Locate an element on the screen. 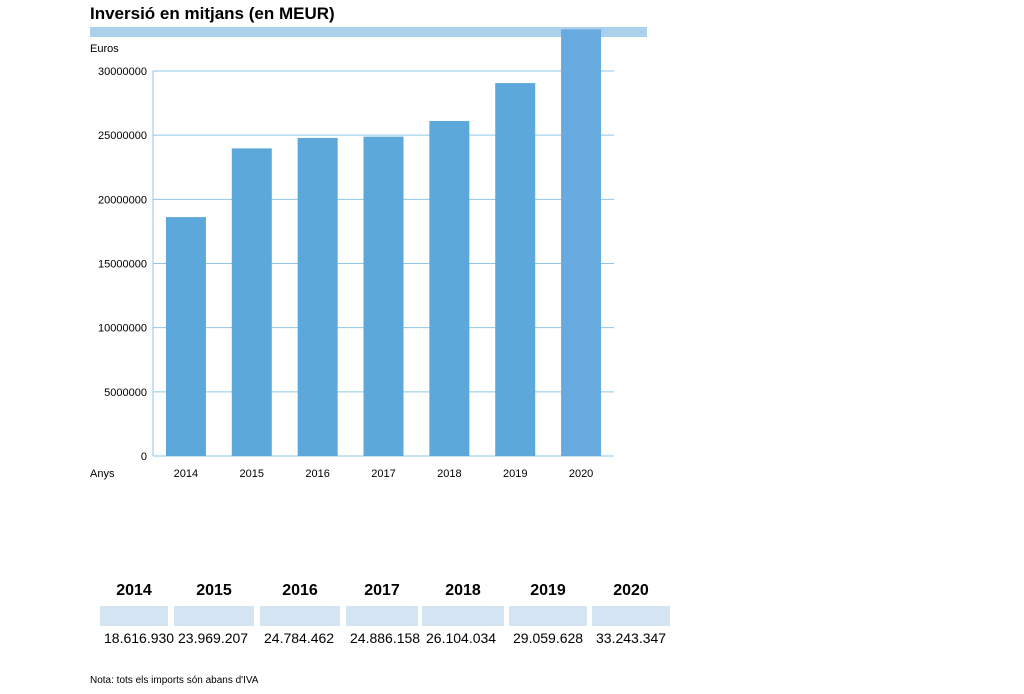  table-year: 2014 is located at coordinates (134, 590).